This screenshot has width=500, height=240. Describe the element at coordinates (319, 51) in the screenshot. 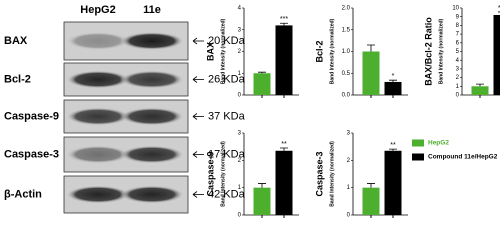

I see `y-axis-title: Bcl-2` at that location.